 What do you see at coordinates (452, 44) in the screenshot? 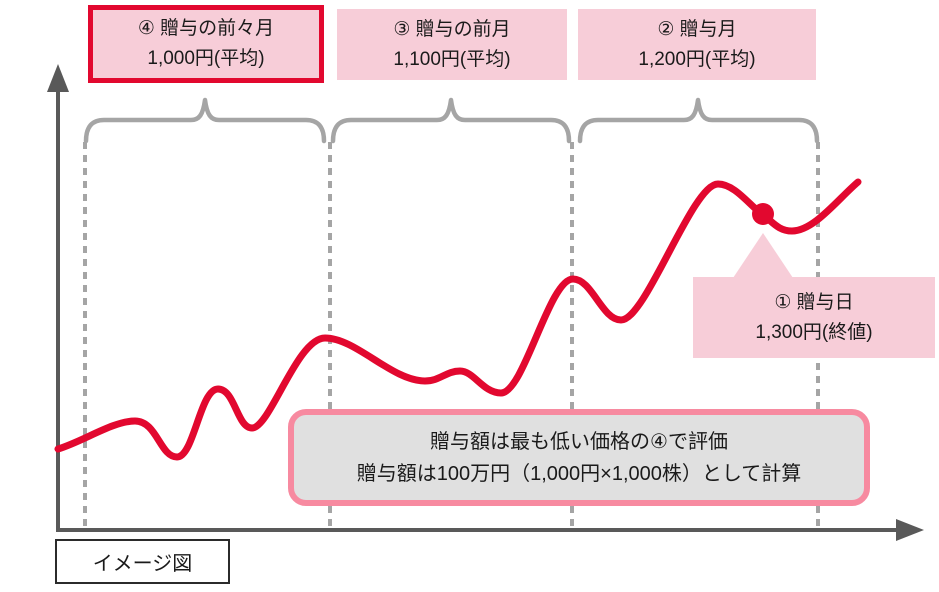
I see `period-box-last-month: ③ 贈与の前月 1,100円(平均)` at bounding box center [452, 44].